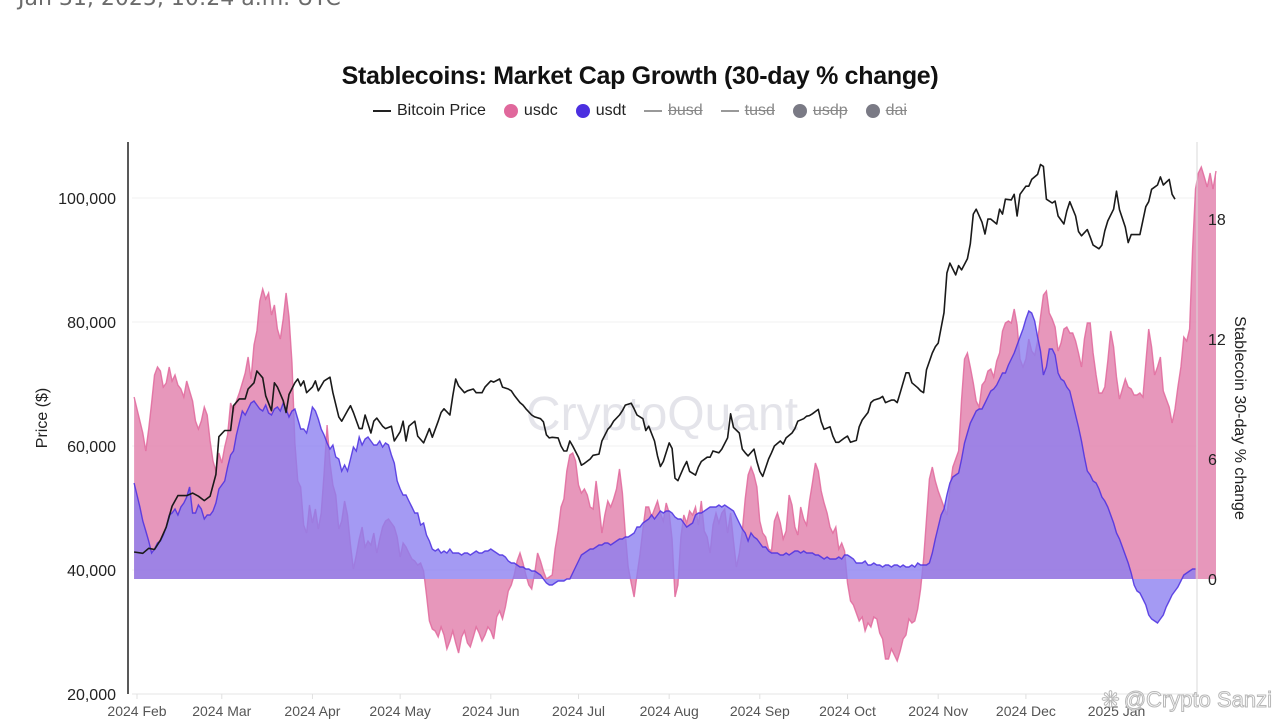 The height and width of the screenshot is (719, 1280). I want to click on credit-text: @Crypto Sanzi, so click(1197, 700).